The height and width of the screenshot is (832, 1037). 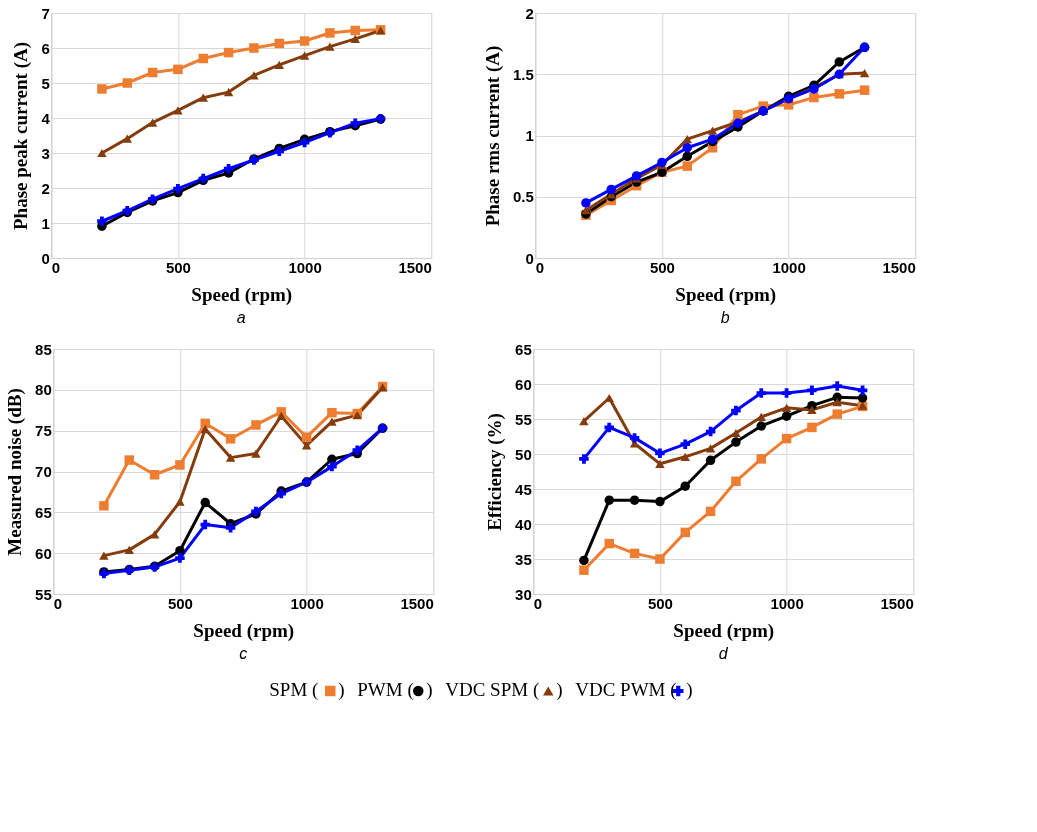 I want to click on text: a, so click(x=241, y=317).